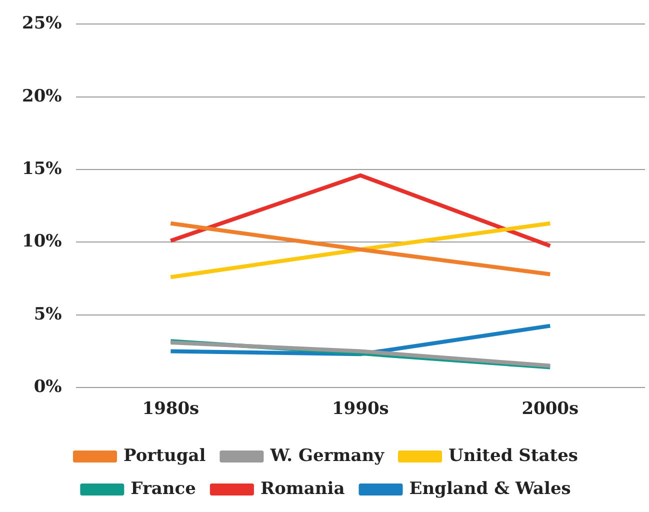 This screenshot has width=649, height=512. What do you see at coordinates (42, 168) in the screenshot?
I see `y-tick-label: 15%` at bounding box center [42, 168].